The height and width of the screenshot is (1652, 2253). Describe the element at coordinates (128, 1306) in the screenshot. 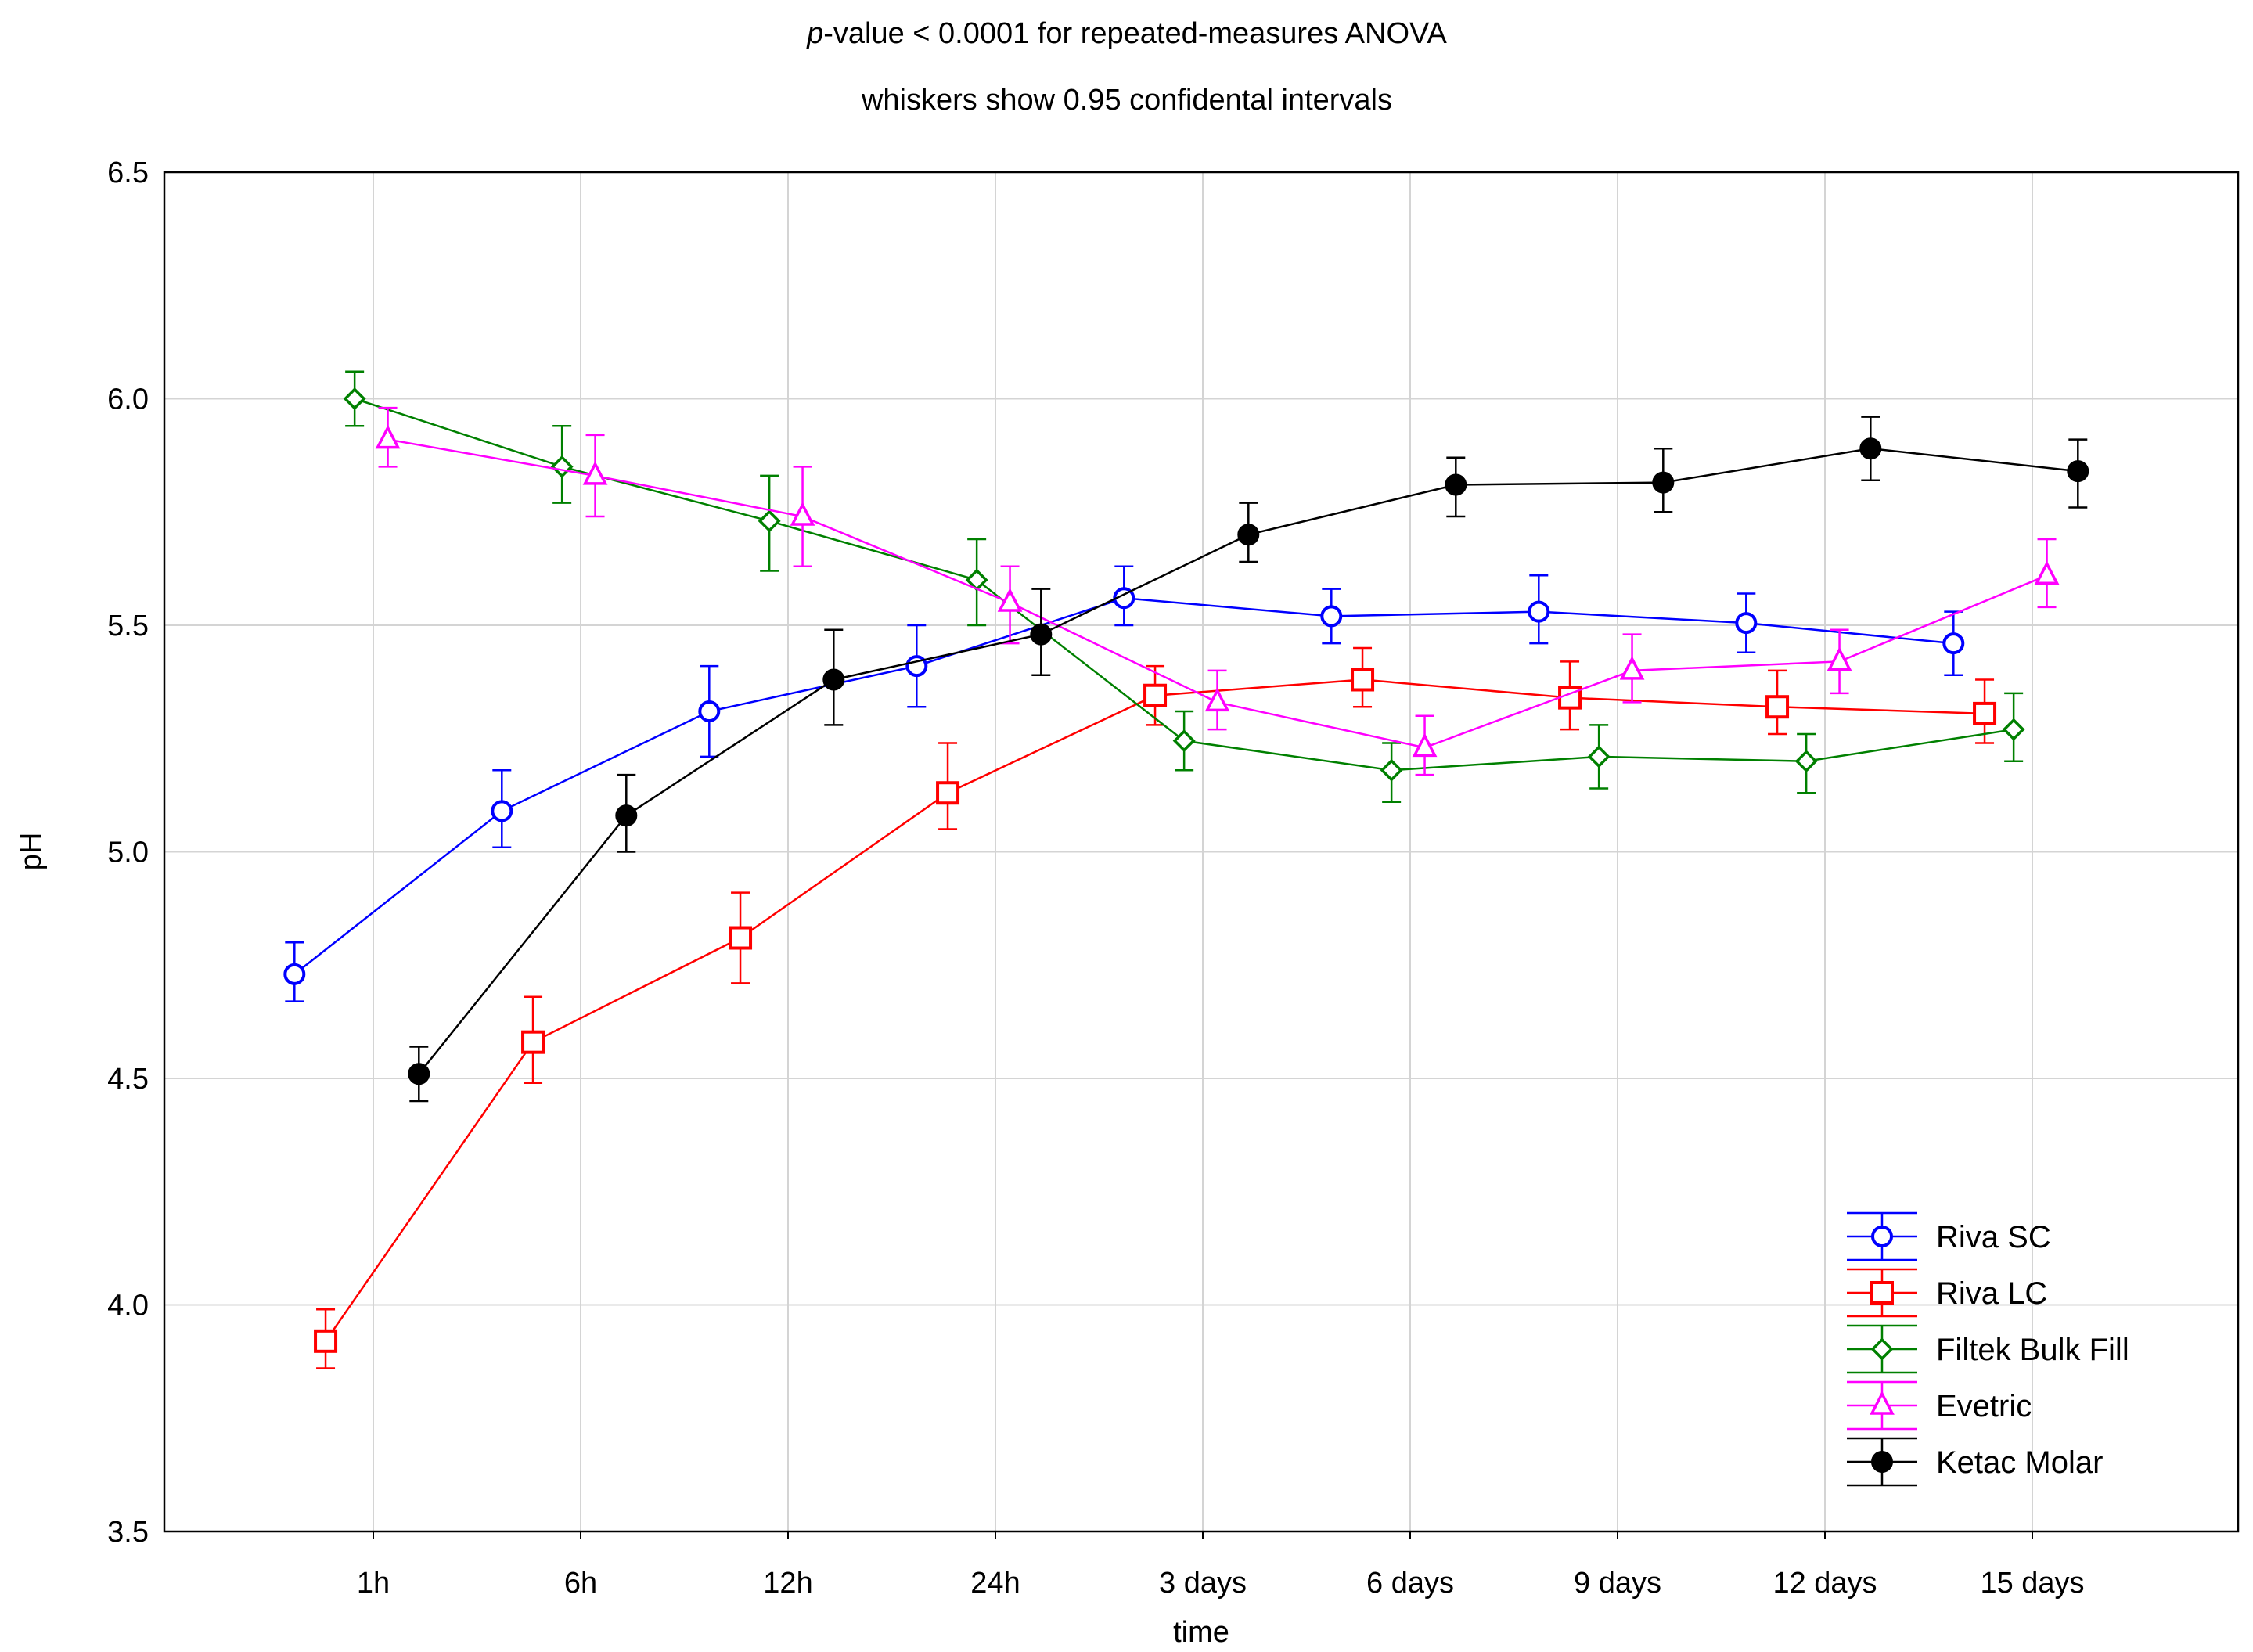

I see `y-tick-label-5: 4.0` at that location.